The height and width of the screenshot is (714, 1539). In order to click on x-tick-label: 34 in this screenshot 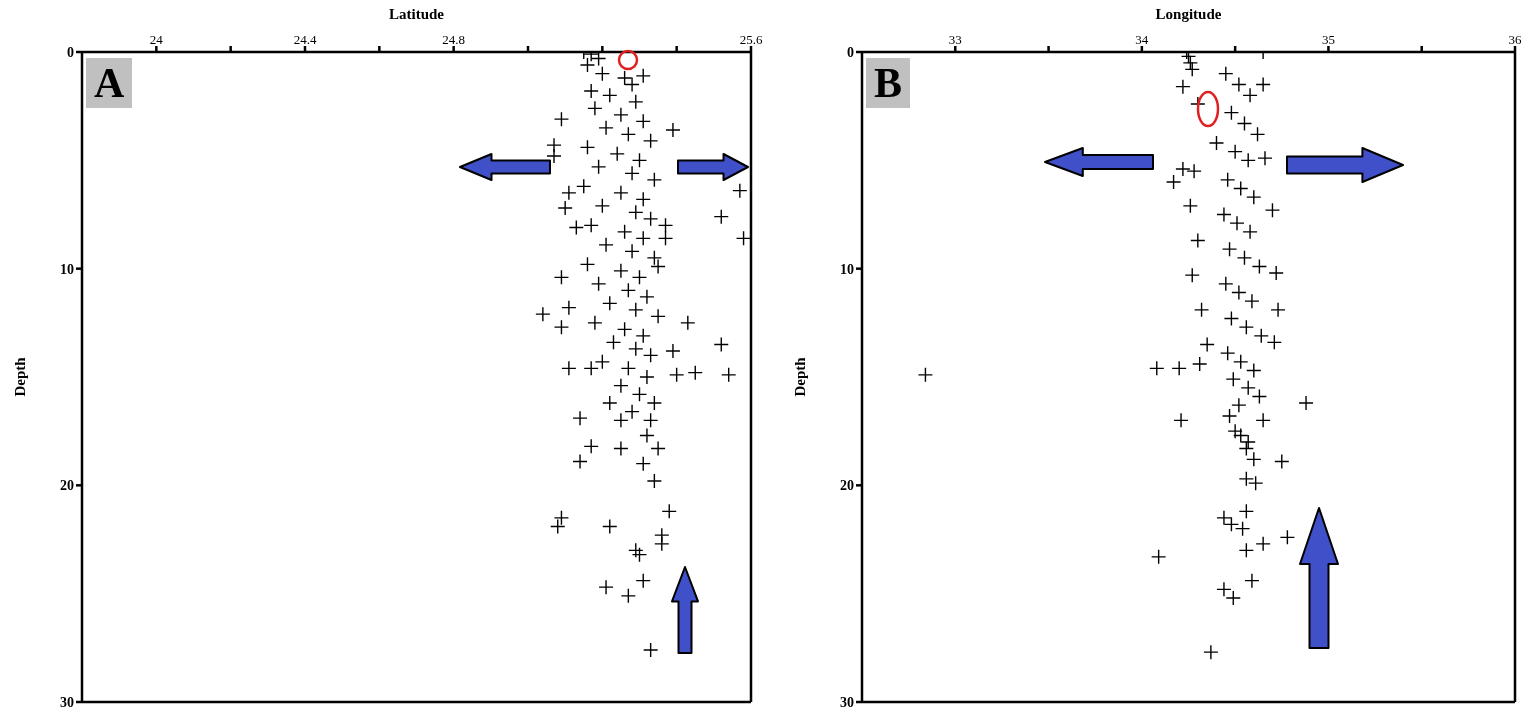, I will do `click(1142, 39)`.